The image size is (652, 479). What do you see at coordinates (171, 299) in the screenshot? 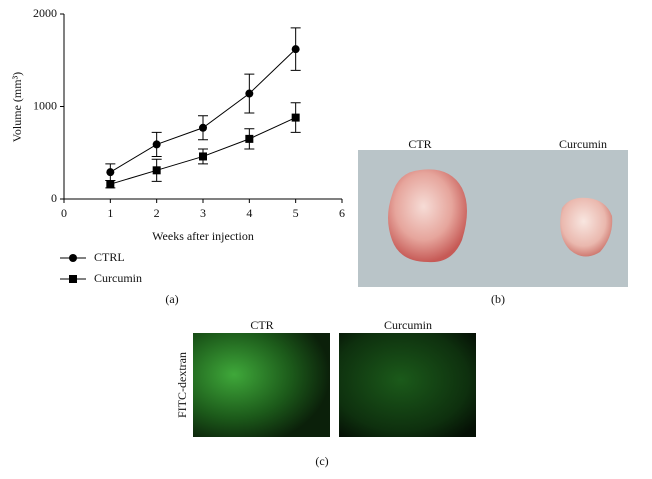
I see `panel-label: (a)` at bounding box center [171, 299].